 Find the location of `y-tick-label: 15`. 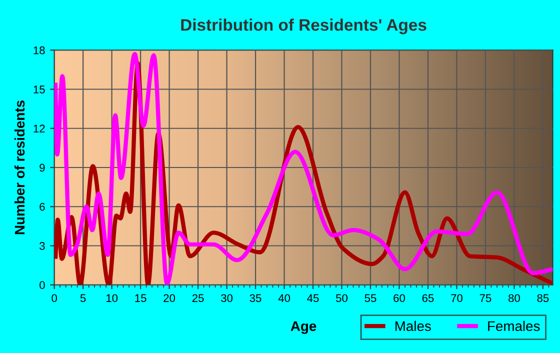

y-tick-label: 15 is located at coordinates (39, 90).